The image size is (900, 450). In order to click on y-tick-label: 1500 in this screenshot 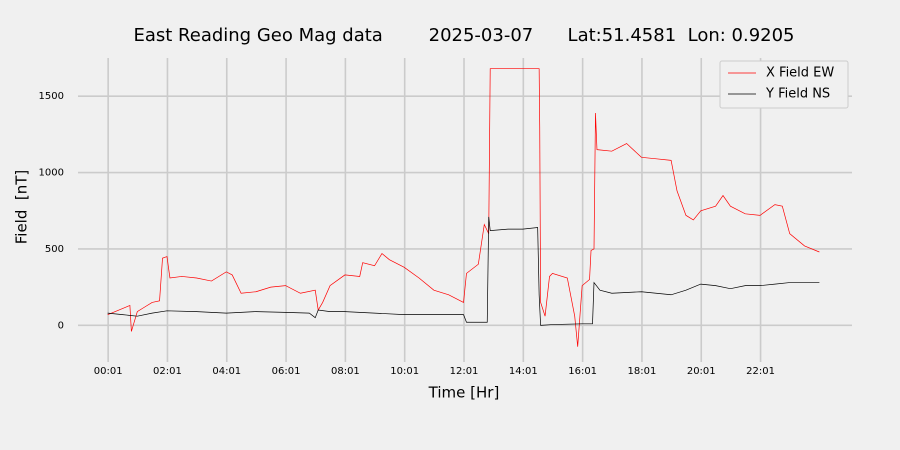, I will do `click(51, 96)`.